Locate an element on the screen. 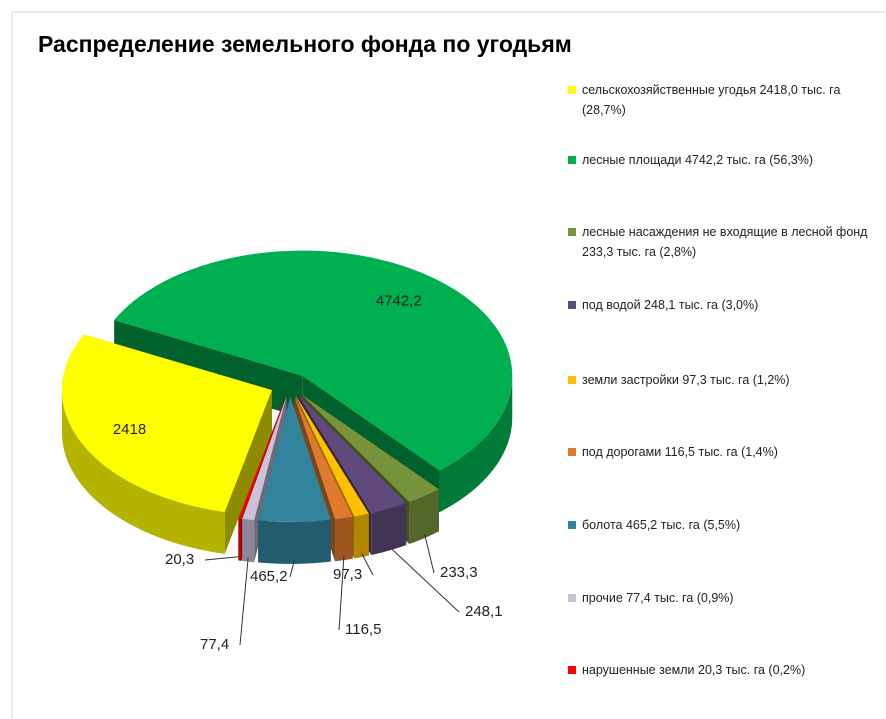 The width and height of the screenshot is (886, 719). legend-item: под дорогами 116,5 тыс. га (1,4%) is located at coordinates (726, 452).